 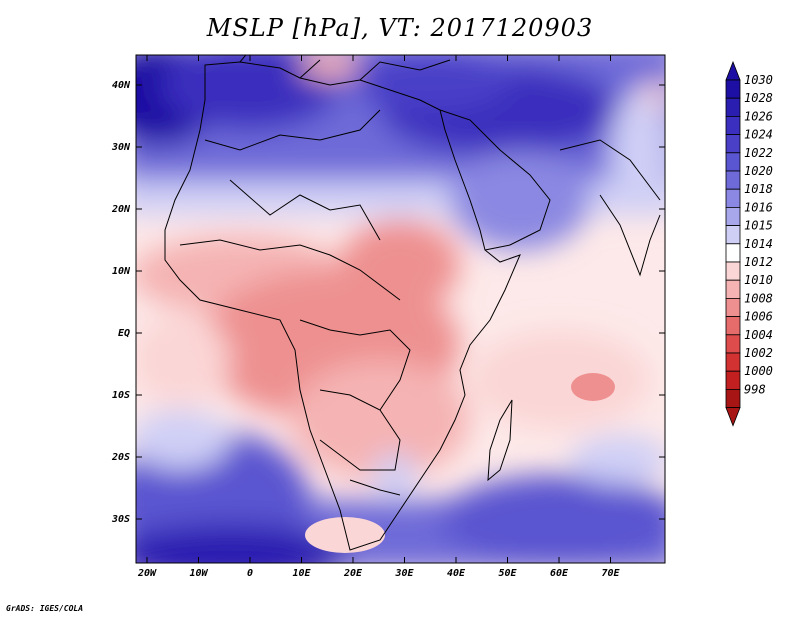 I want to click on lon-tick-label: 0, so click(x=250, y=573).